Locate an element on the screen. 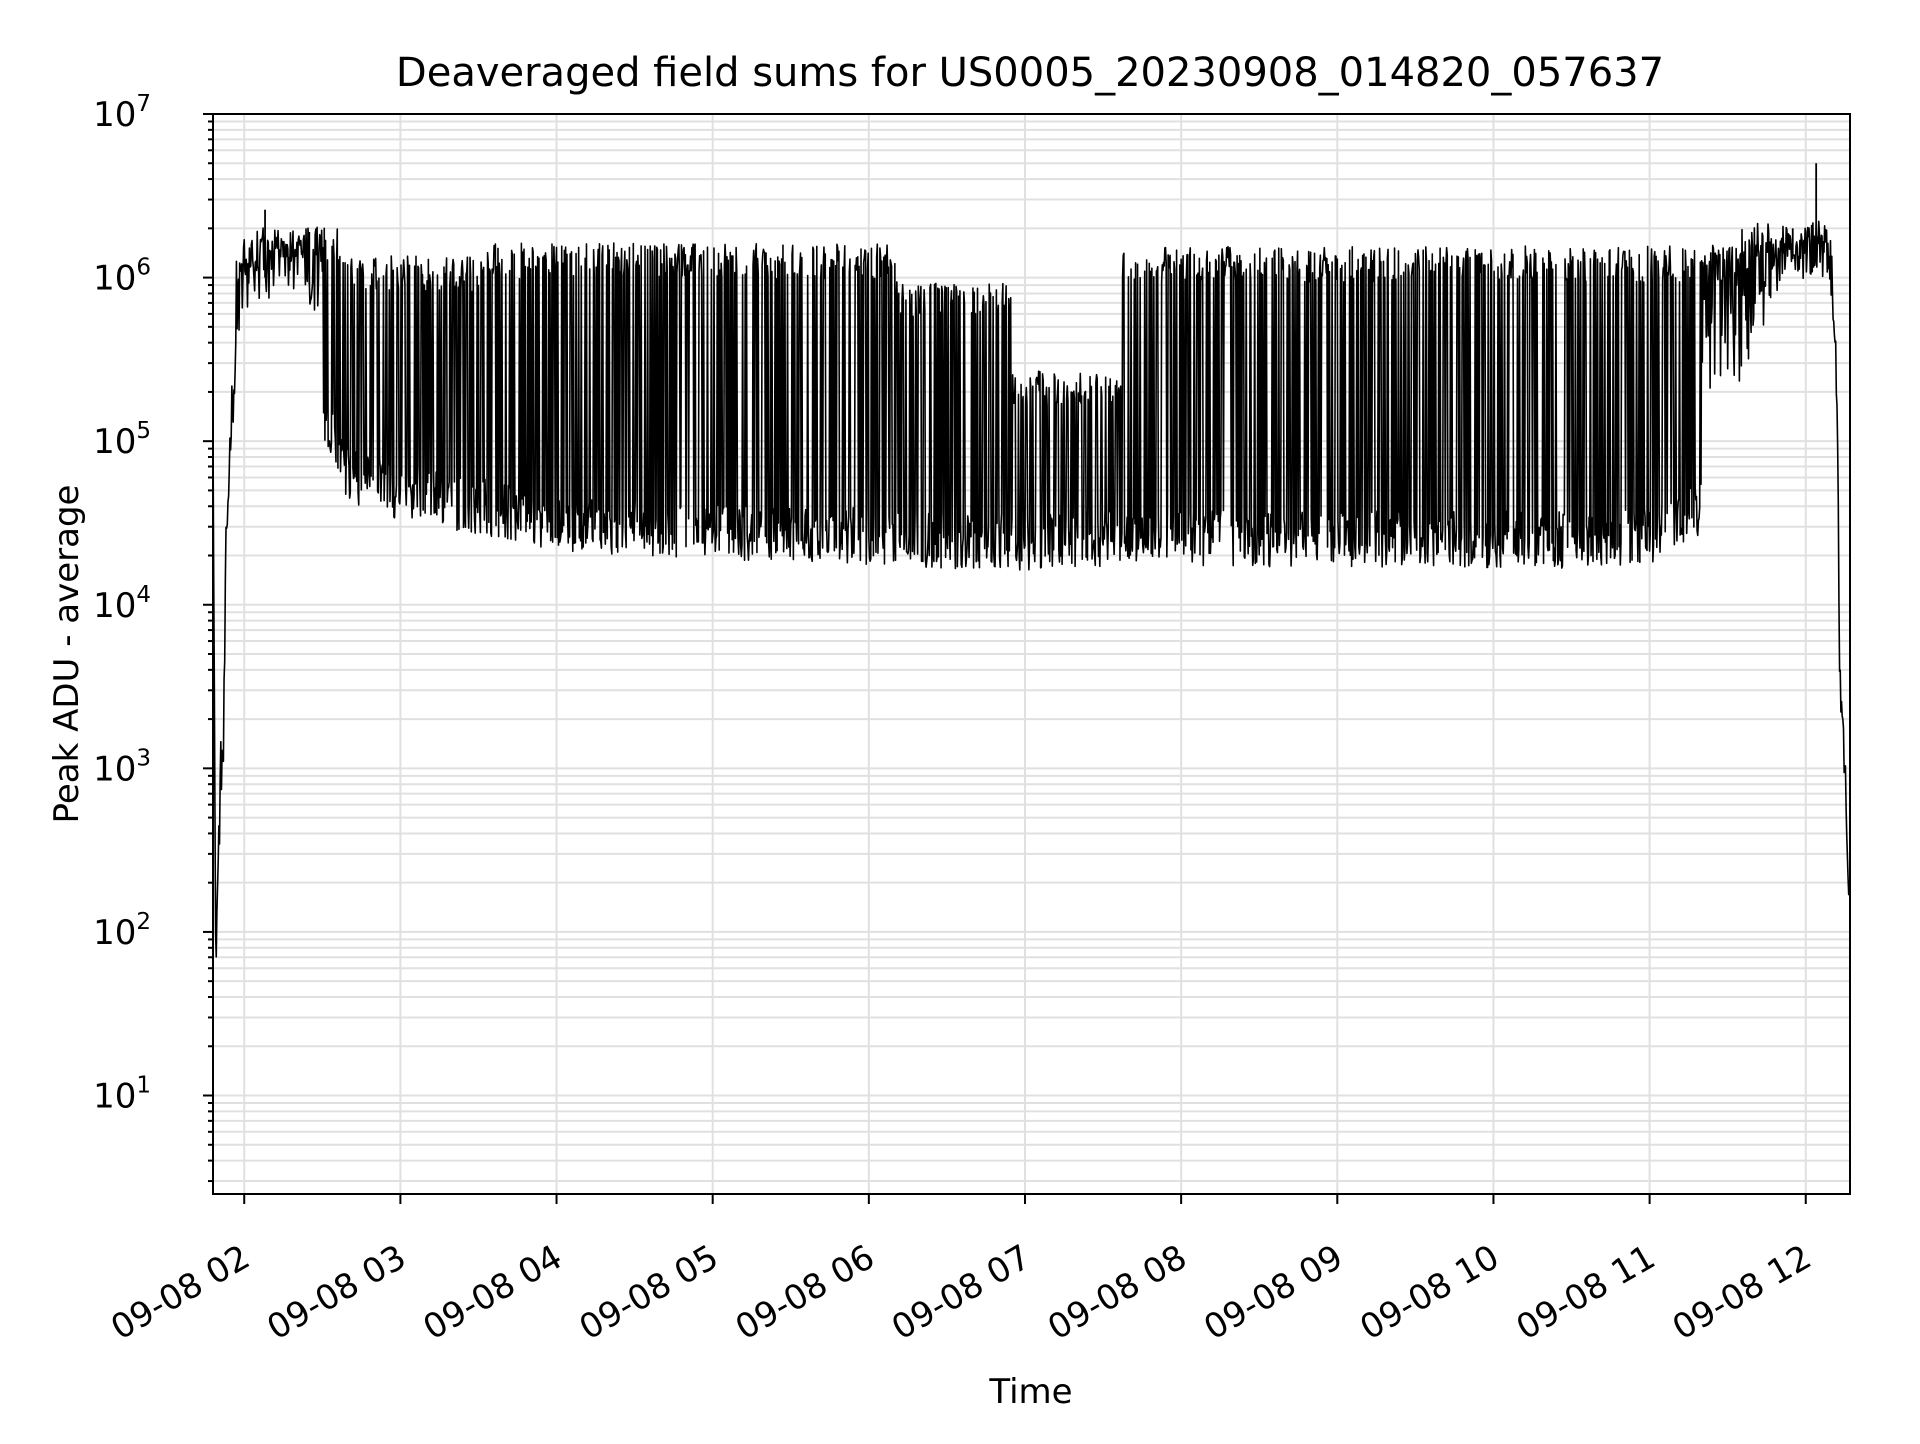 This screenshot has height=1444, width=1920. y-tick-label: 10⁵ is located at coordinates (122, 440).